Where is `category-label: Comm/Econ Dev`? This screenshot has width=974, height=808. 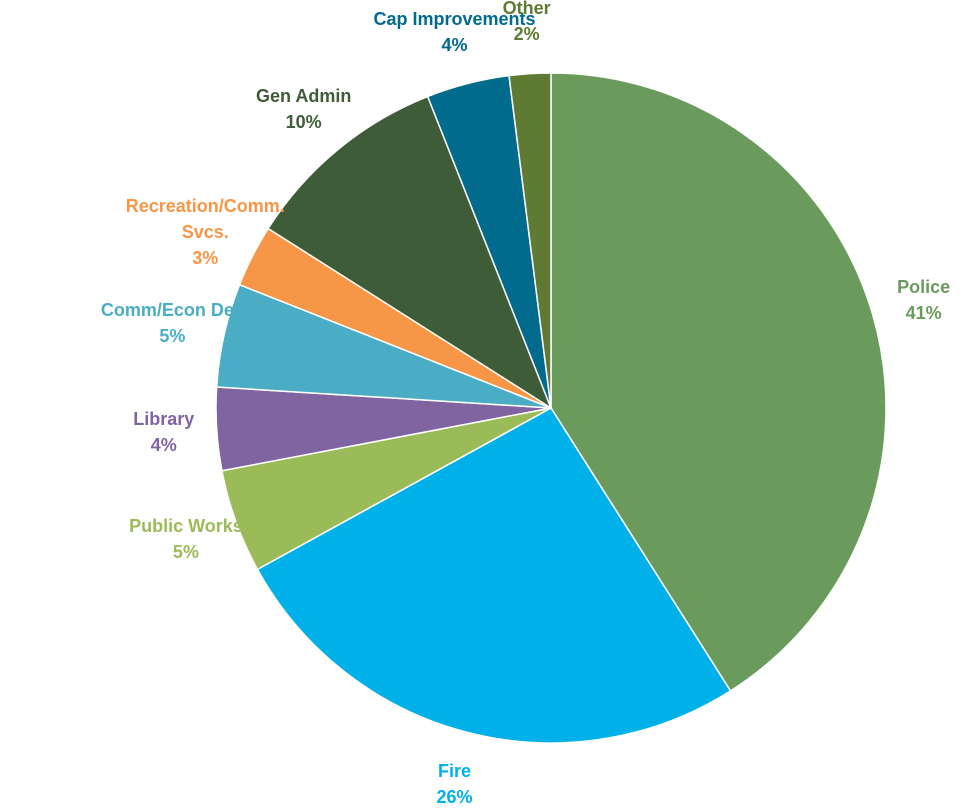 category-label: Comm/Econ Dev is located at coordinates (172, 310).